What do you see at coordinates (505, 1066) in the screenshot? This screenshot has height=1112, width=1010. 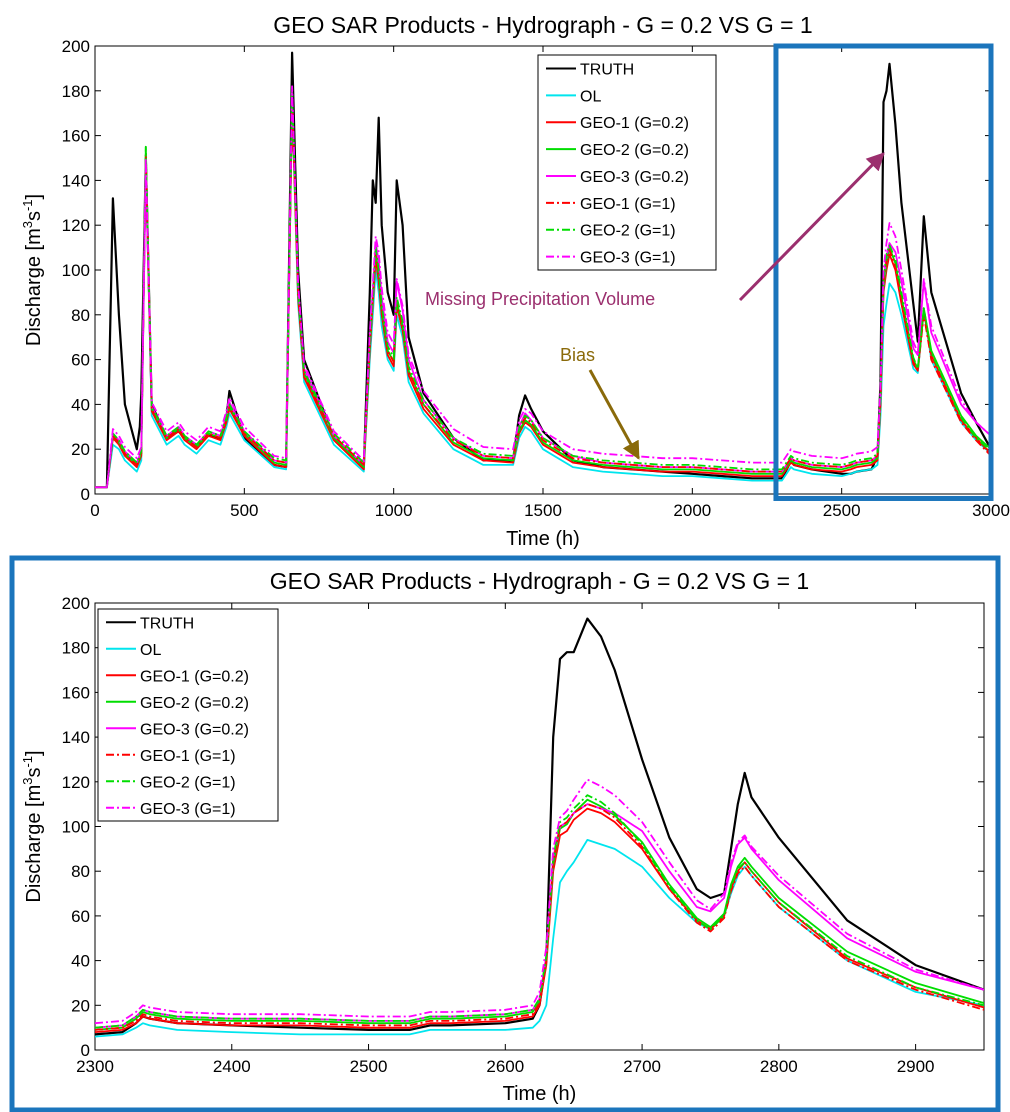 I see `x-tick-label: 2600` at bounding box center [505, 1066].